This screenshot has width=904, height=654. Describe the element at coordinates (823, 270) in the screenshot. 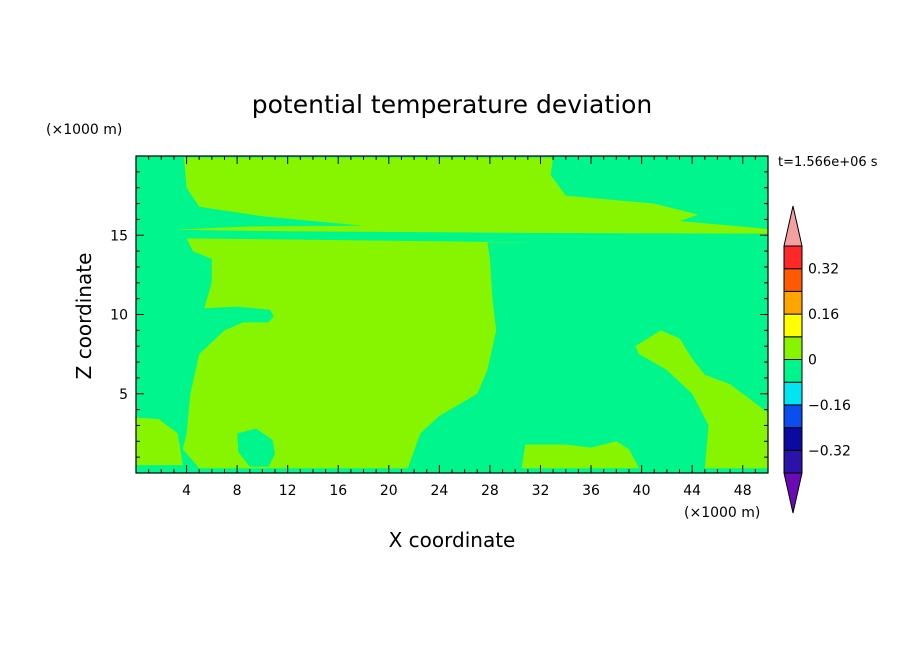

I see `colorbar-tick-label: 0.32` at that location.